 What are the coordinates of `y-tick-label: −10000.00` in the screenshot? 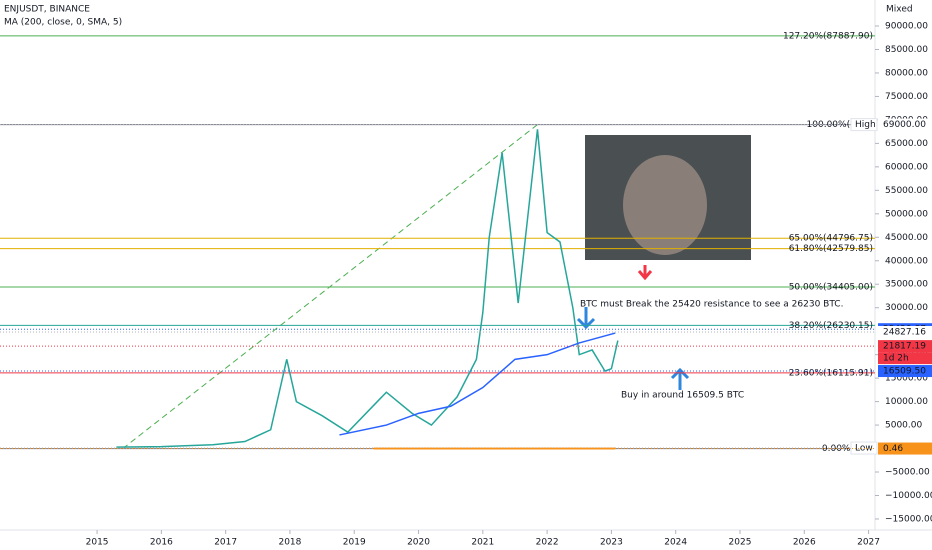 It's located at (908, 496).